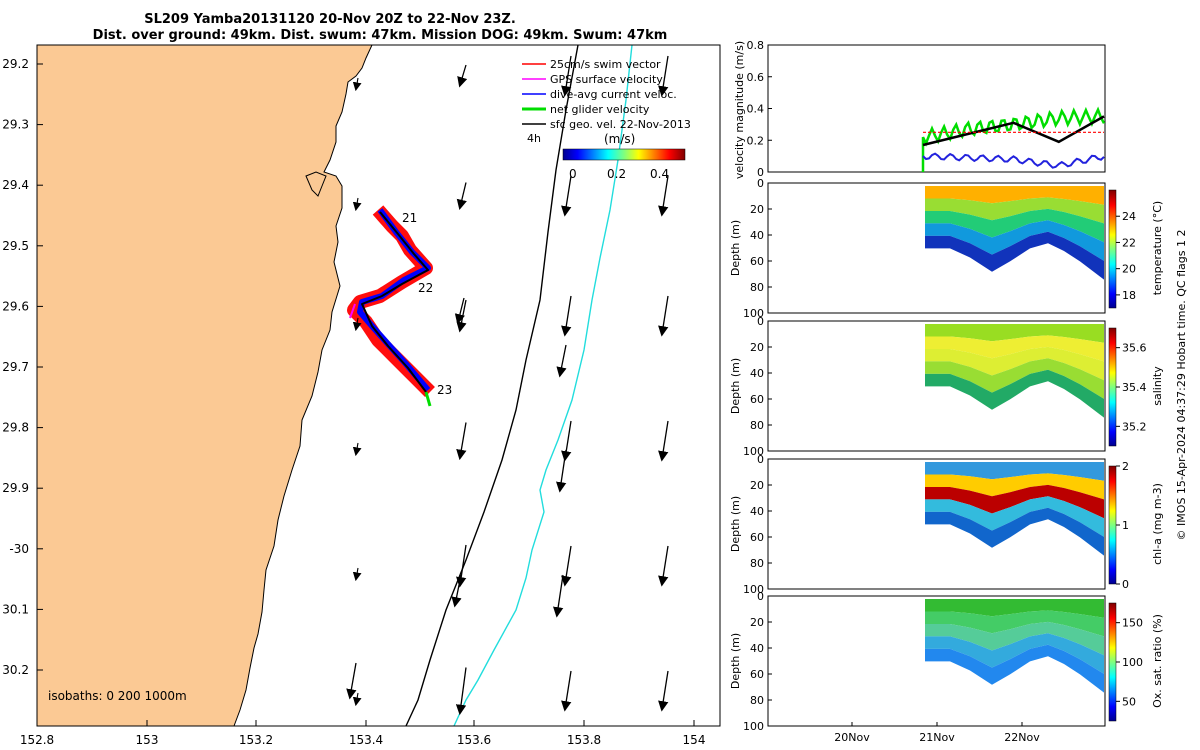 This screenshot has width=1200, height=750. I want to click on colorbar-tick-label: 100, so click(1132, 662).